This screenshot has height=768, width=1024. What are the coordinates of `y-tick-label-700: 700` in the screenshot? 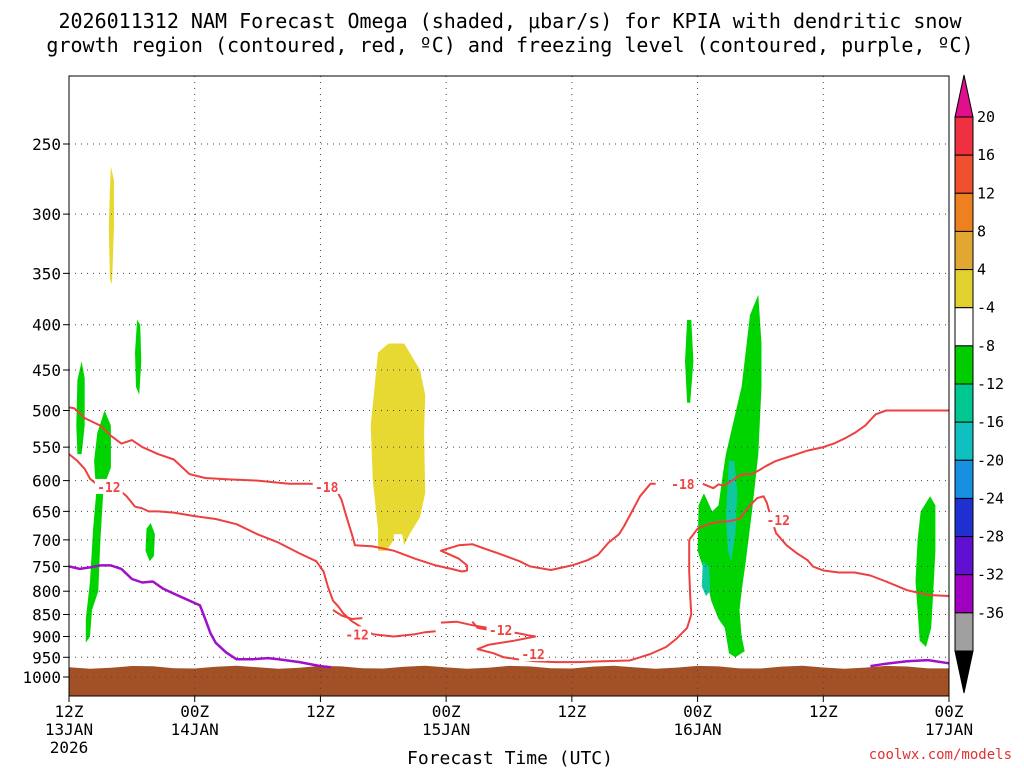 It's located at (46, 540).